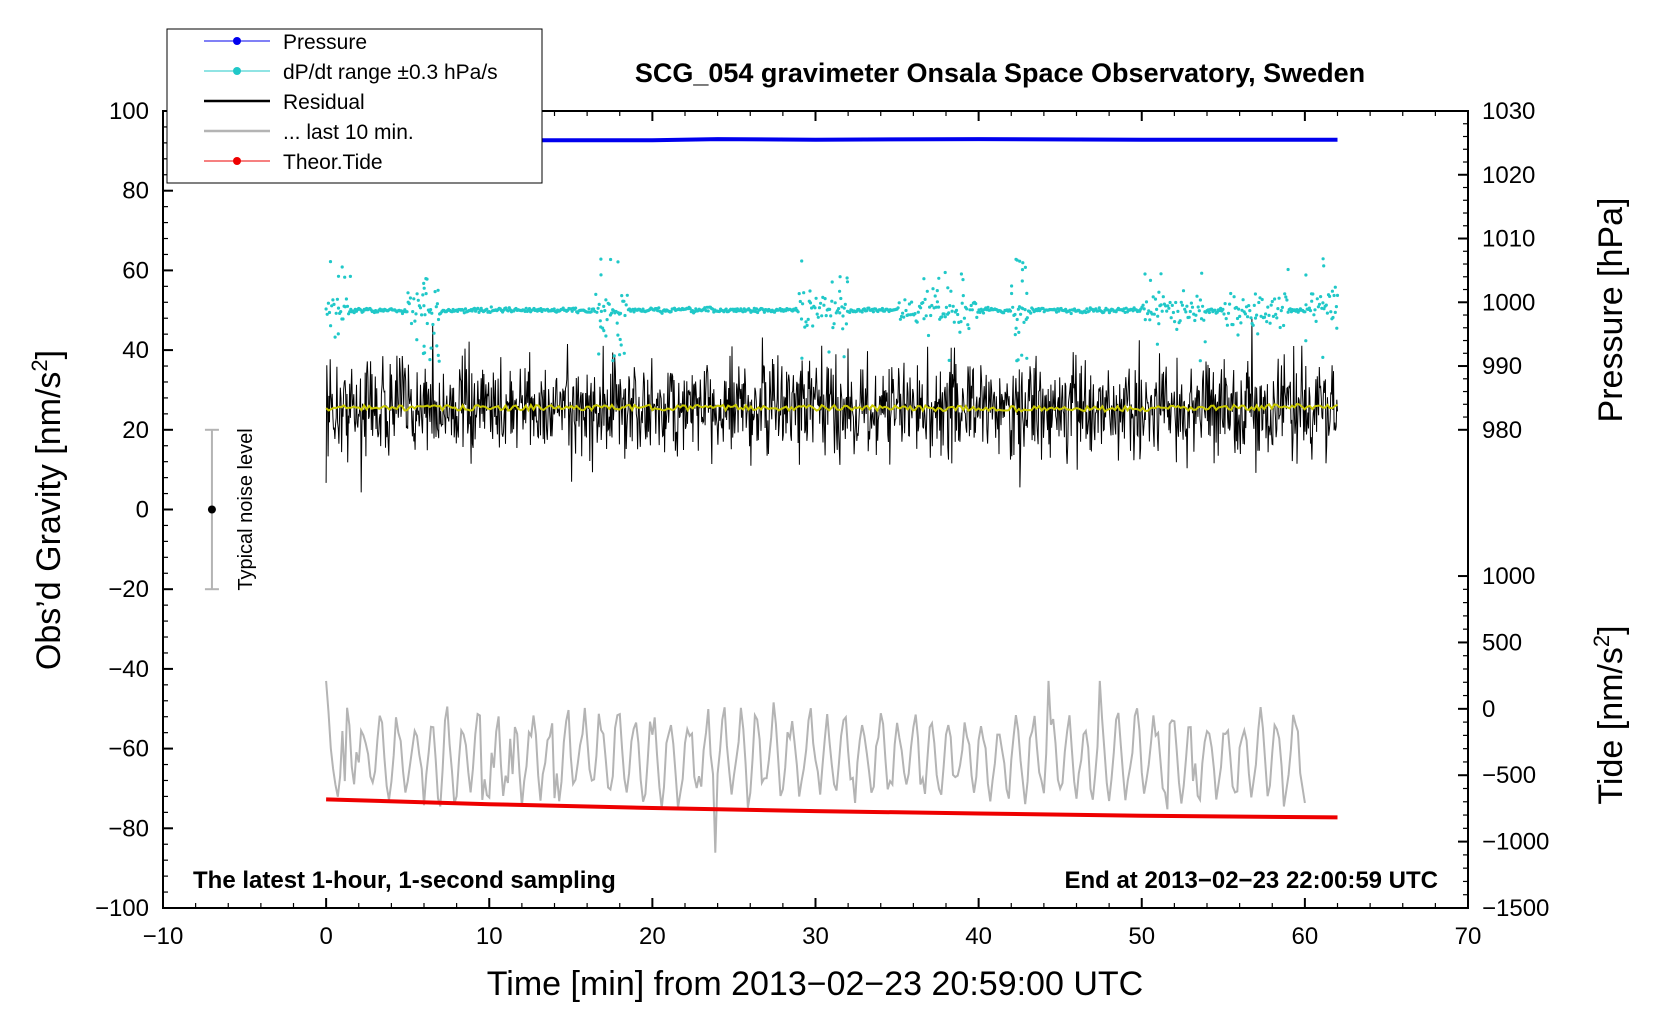 This screenshot has width=1660, height=1020. Describe the element at coordinates (163, 936) in the screenshot. I see `x-tick-label: −10` at that location.